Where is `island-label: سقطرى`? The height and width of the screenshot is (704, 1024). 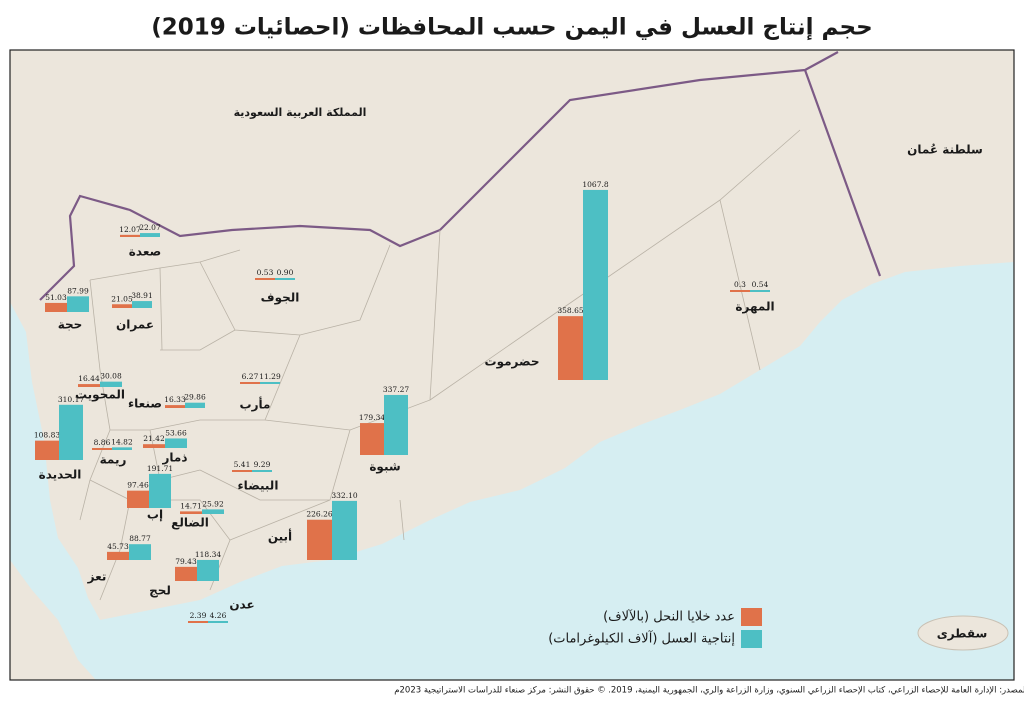
island-label: سقطرى is located at coordinates (962, 634).